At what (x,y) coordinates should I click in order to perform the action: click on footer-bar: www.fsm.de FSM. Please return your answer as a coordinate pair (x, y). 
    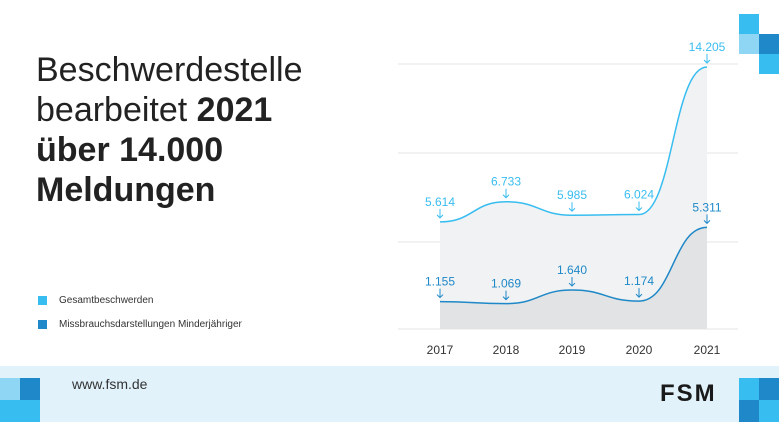
    Looking at the image, I should click on (389, 394).